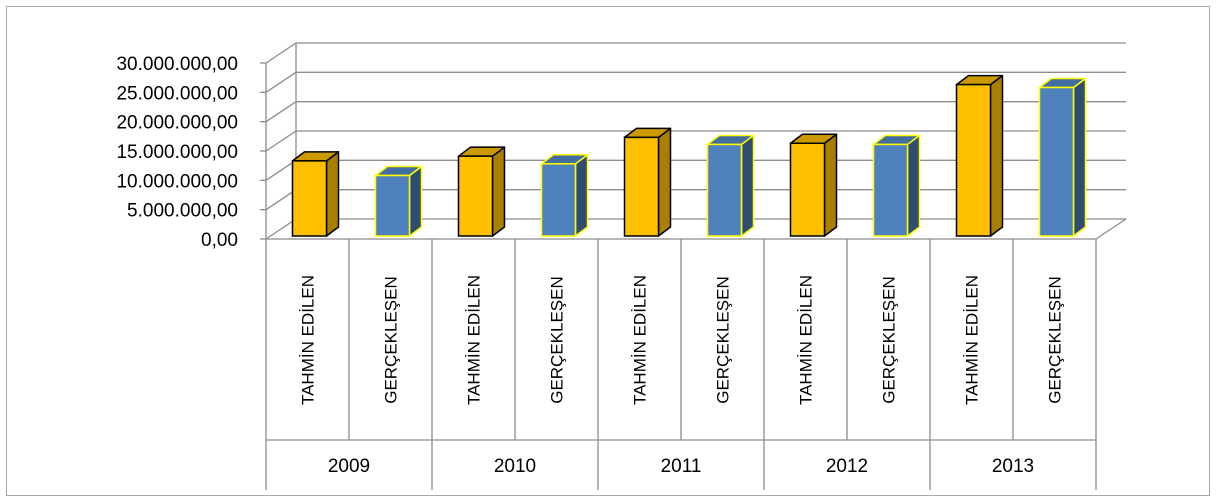 The height and width of the screenshot is (500, 1217). I want to click on group-label: 2010, so click(515, 466).